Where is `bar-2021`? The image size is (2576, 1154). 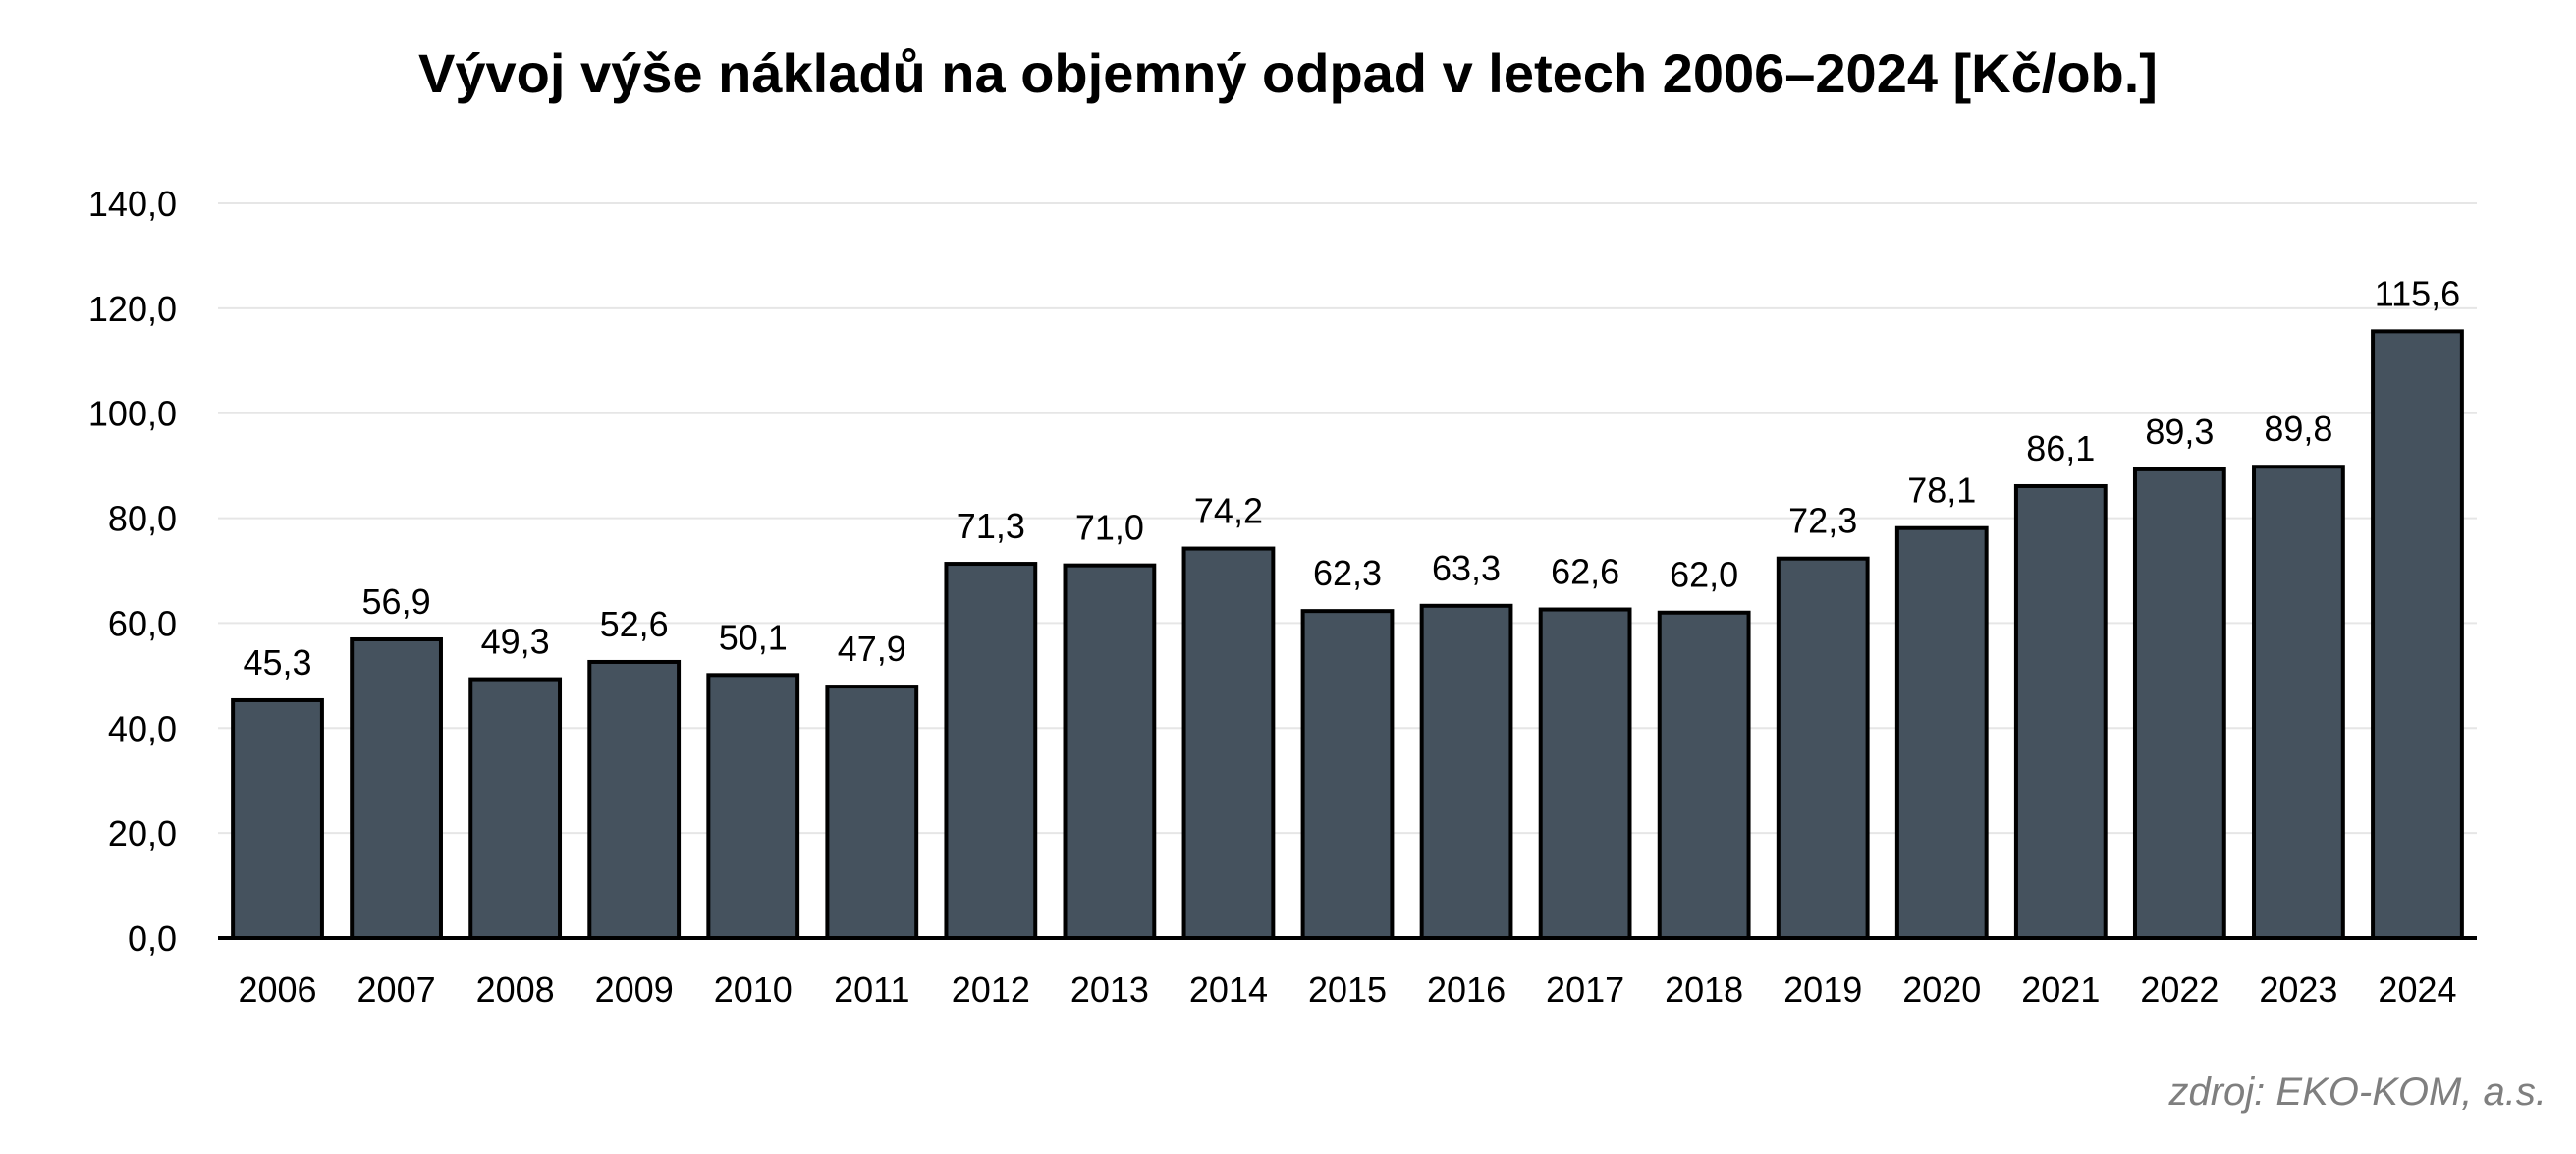
bar-2021 is located at coordinates (2060, 711).